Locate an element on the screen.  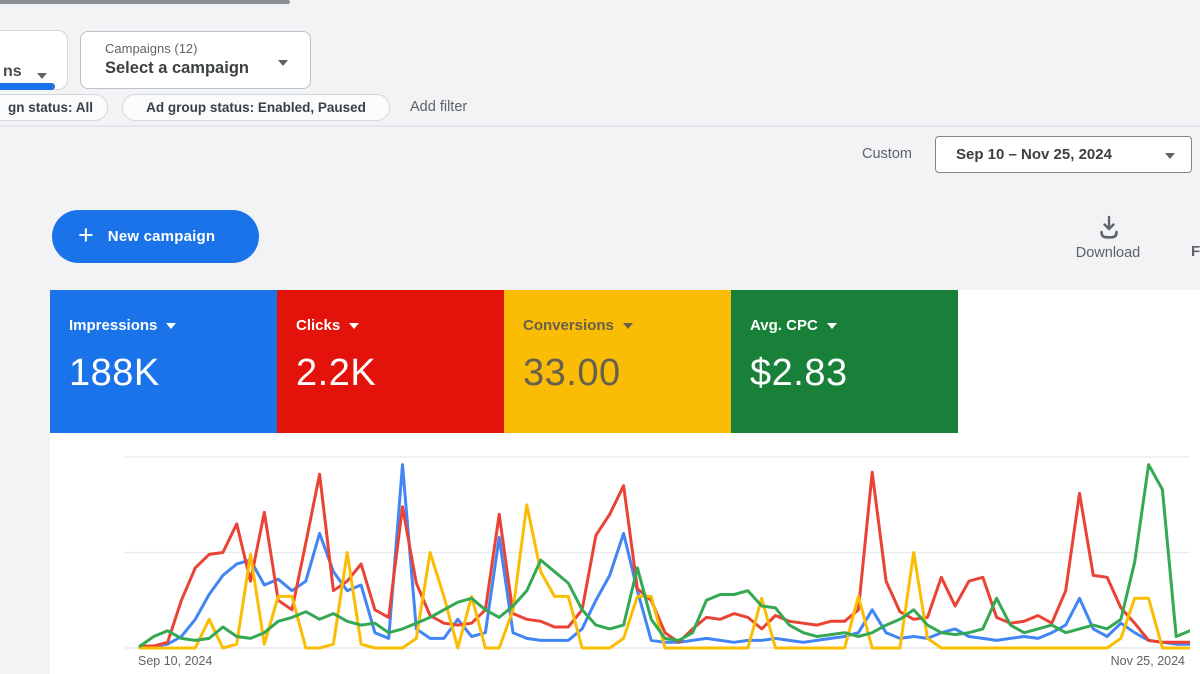
date-range-mode-label: Custom is located at coordinates (887, 154).